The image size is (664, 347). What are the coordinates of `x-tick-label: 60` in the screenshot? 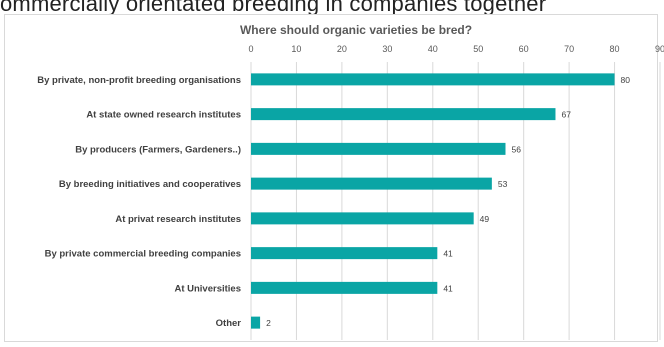 It's located at (524, 49).